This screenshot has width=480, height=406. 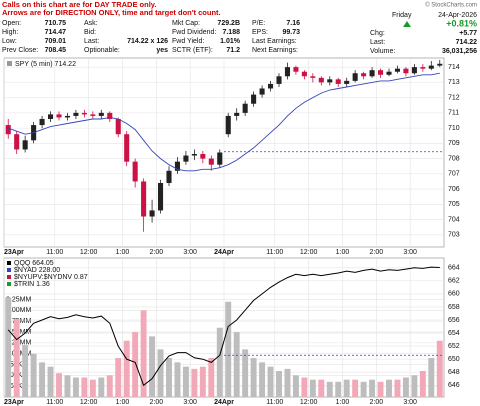 I want to click on y-tick-label: 711, so click(x=453, y=113).